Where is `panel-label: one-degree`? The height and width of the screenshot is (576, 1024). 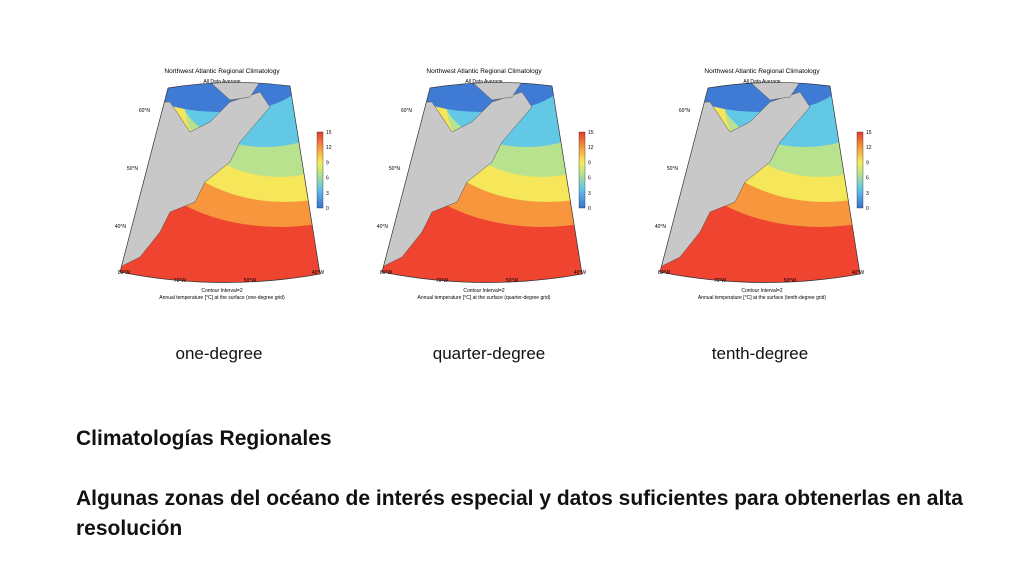 panel-label: one-degree is located at coordinates (219, 353).